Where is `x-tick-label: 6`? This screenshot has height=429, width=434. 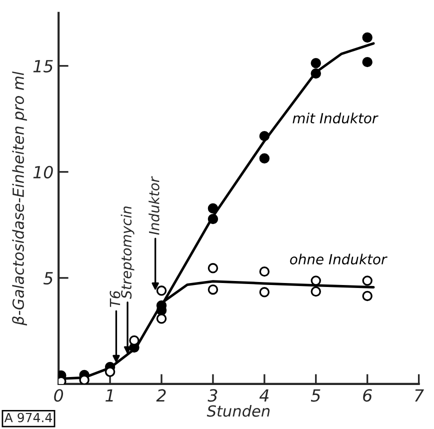 x-tick-label: 6 is located at coordinates (367, 395).